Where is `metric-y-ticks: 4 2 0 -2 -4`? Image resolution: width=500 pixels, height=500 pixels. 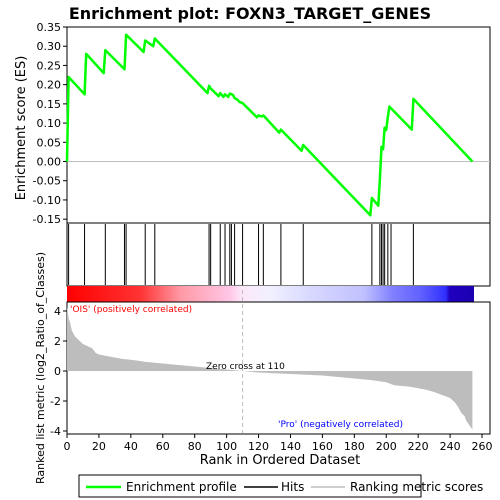 metric-y-ticks: 4 2 0 -2 -4 is located at coordinates (58, 371).